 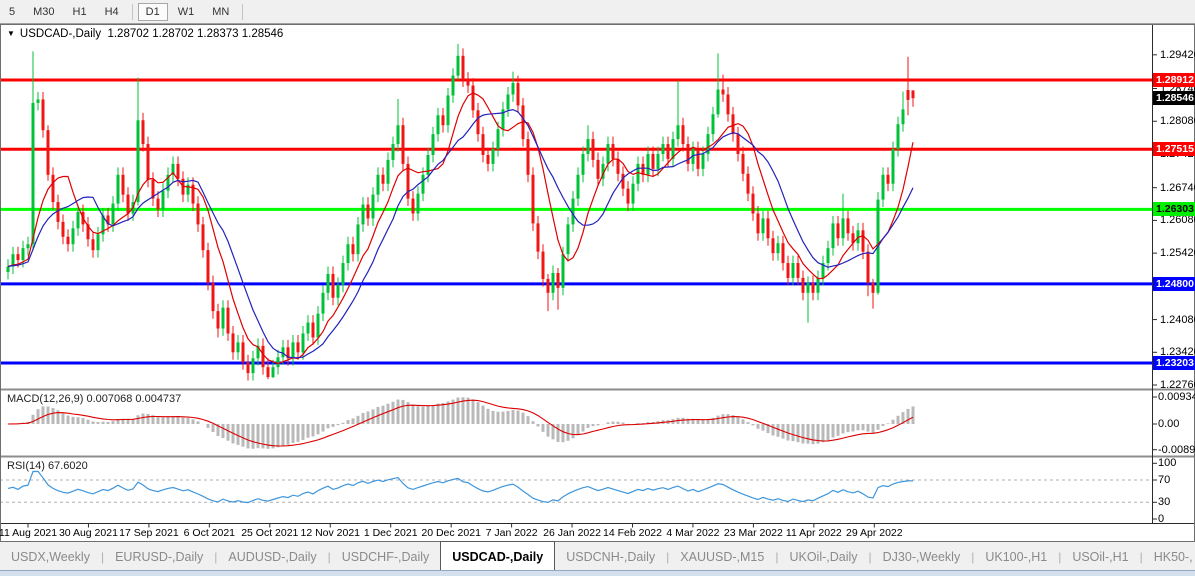 What do you see at coordinates (270, 533) in the screenshot?
I see `date-label: 25 Oct 2021` at bounding box center [270, 533].